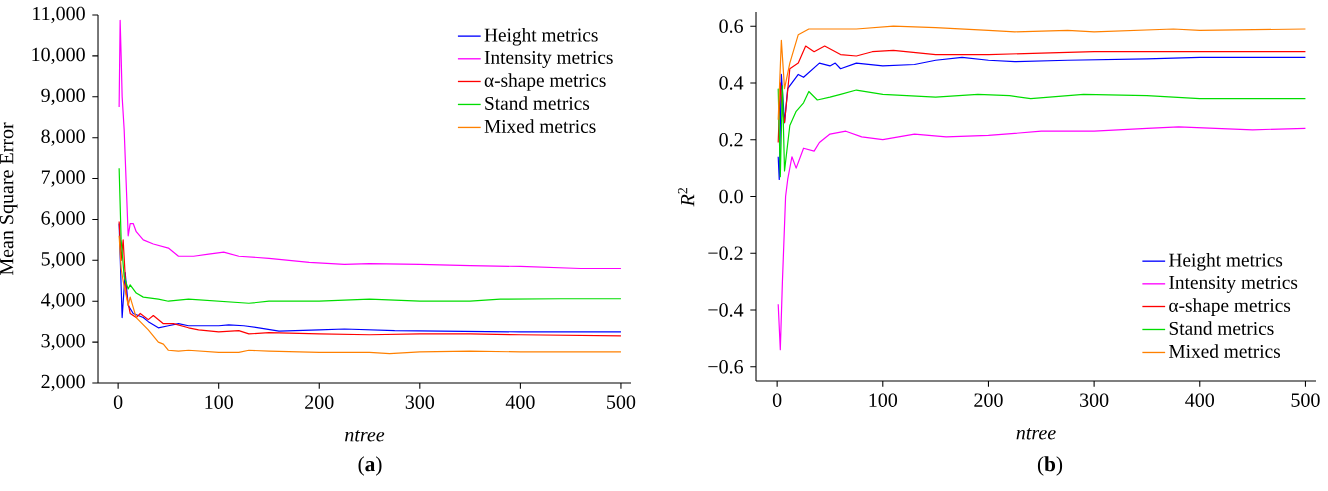  I want to click on y-tick-label: 0.2, so click(731, 139).